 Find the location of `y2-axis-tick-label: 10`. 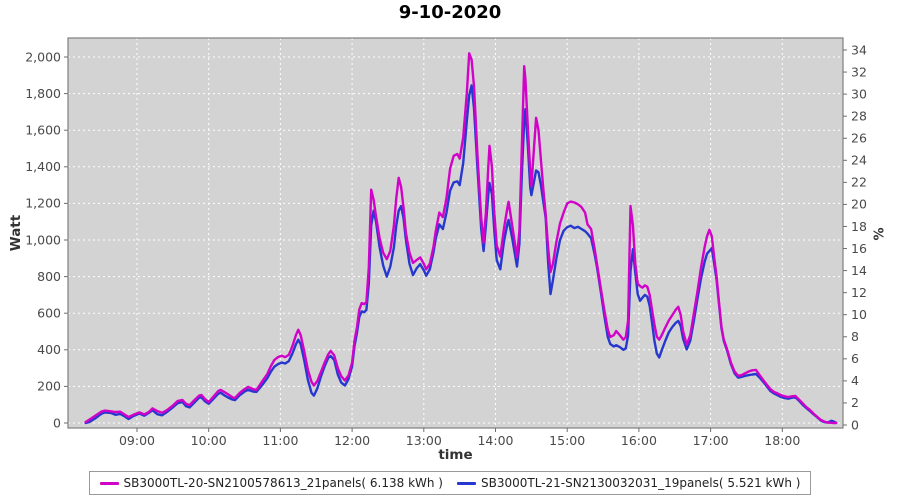

y2-axis-tick-label: 10 is located at coordinates (859, 314).